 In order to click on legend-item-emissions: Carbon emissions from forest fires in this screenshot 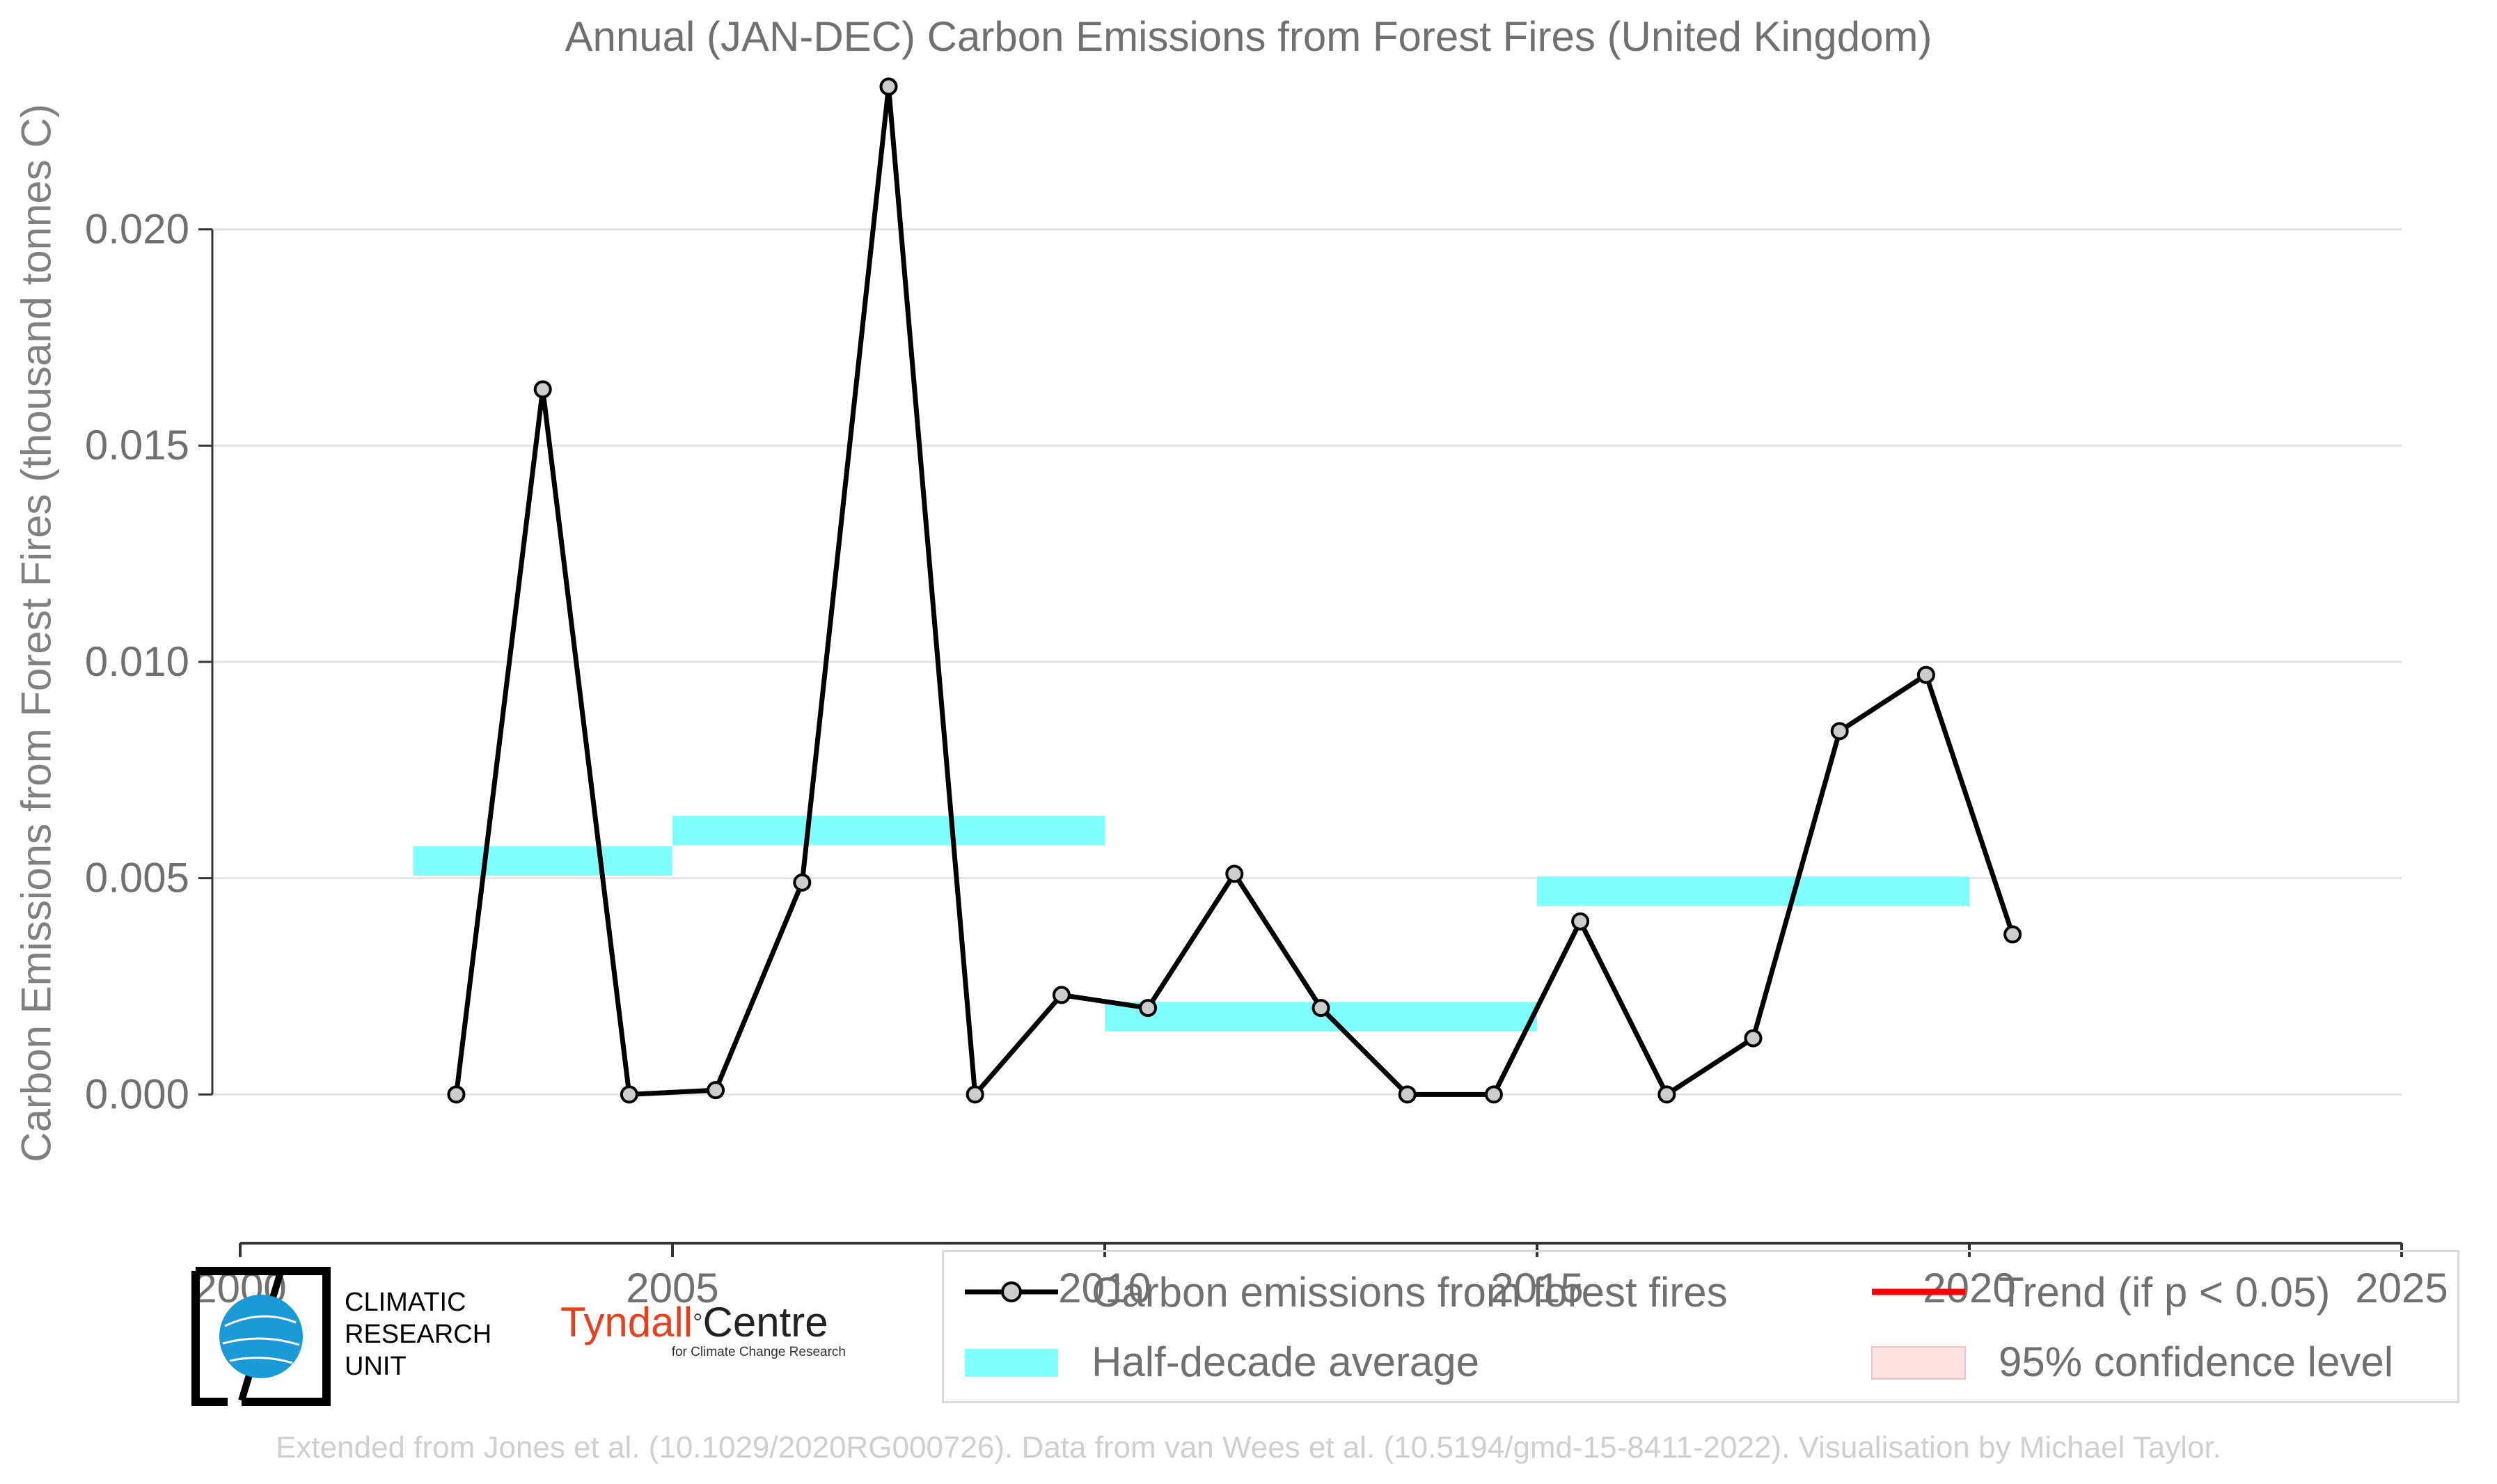, I will do `click(1343, 1292)`.